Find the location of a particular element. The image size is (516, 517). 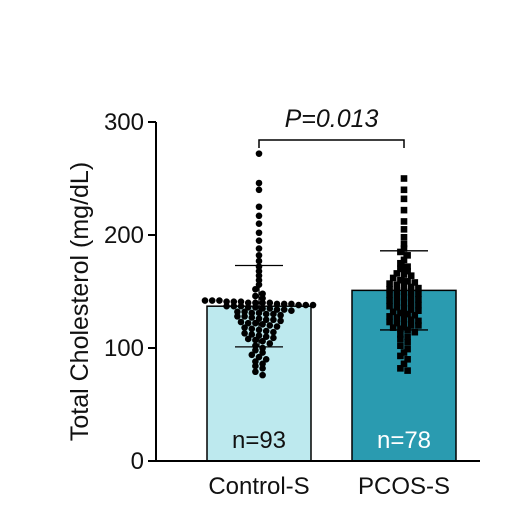

y-tick-label-2: 200 is located at coordinates (124, 235).